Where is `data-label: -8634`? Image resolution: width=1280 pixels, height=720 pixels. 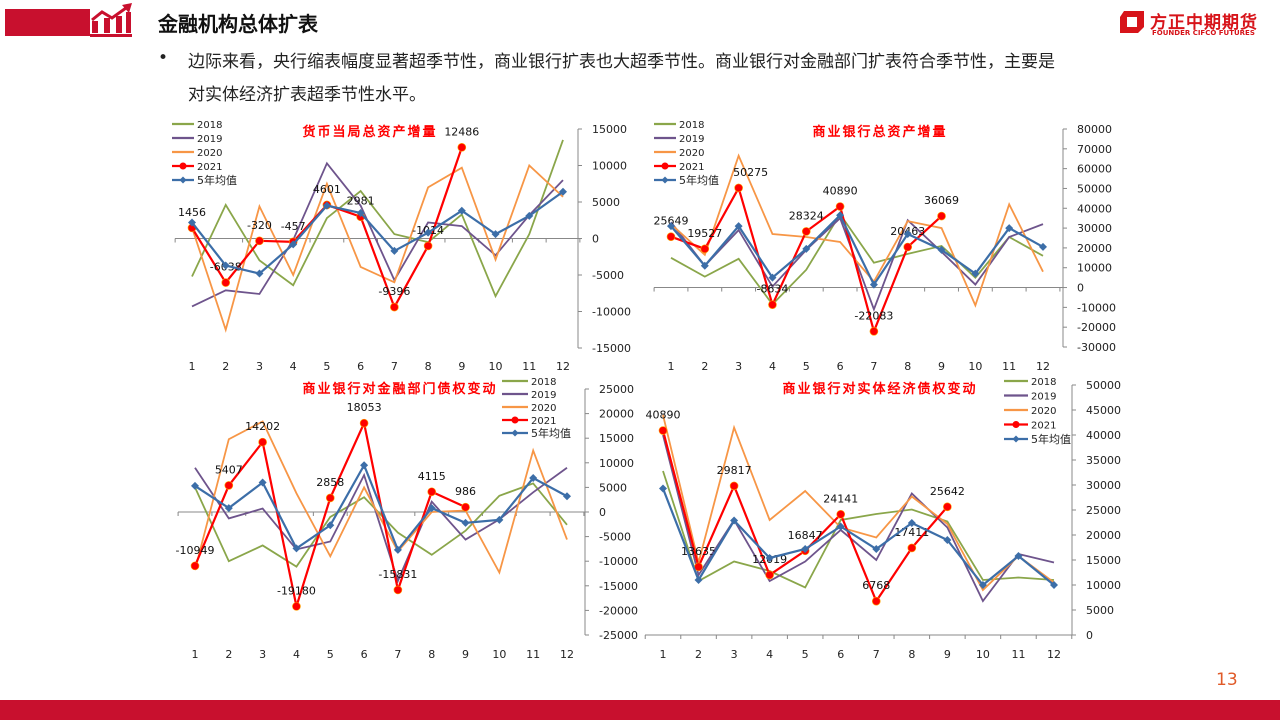
data-label: -8634 is located at coordinates (772, 289).